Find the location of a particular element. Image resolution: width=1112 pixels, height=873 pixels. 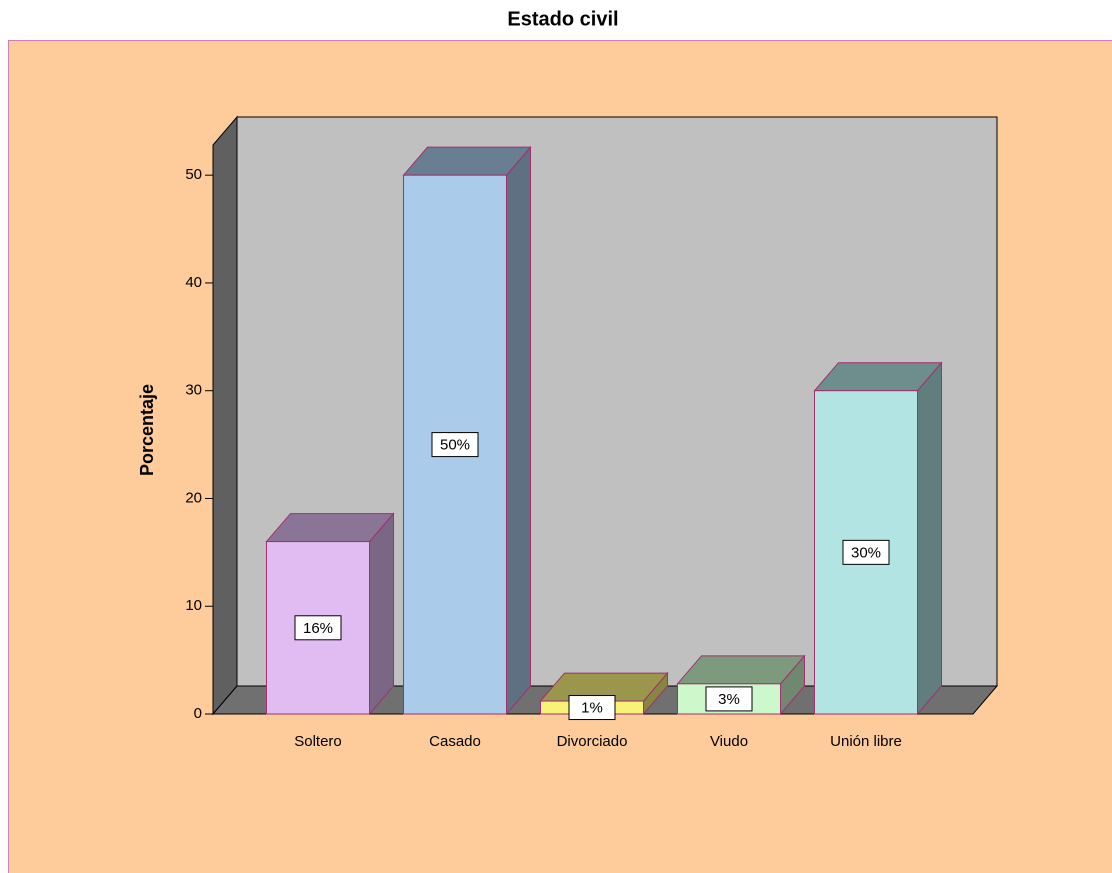

y-tick-label: 40 is located at coordinates (193, 282).